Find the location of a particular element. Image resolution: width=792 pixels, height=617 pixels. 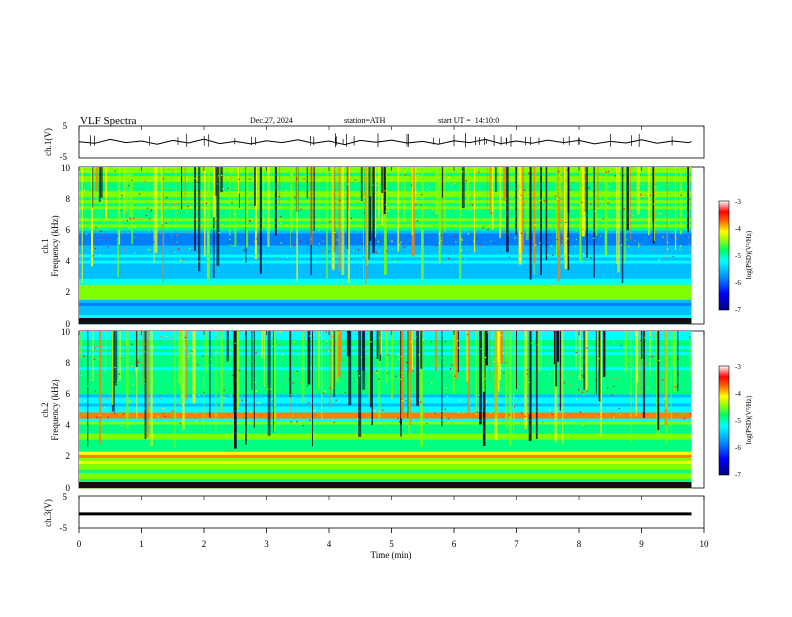

x-tick-label: 6 is located at coordinates (454, 544).